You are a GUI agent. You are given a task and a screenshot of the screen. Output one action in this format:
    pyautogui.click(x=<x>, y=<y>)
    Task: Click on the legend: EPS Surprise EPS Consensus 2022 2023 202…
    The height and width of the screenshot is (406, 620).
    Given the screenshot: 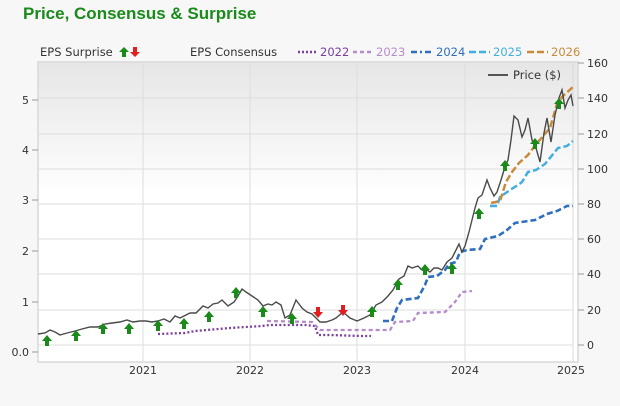 What is the action you would take?
    pyautogui.click(x=310, y=63)
    